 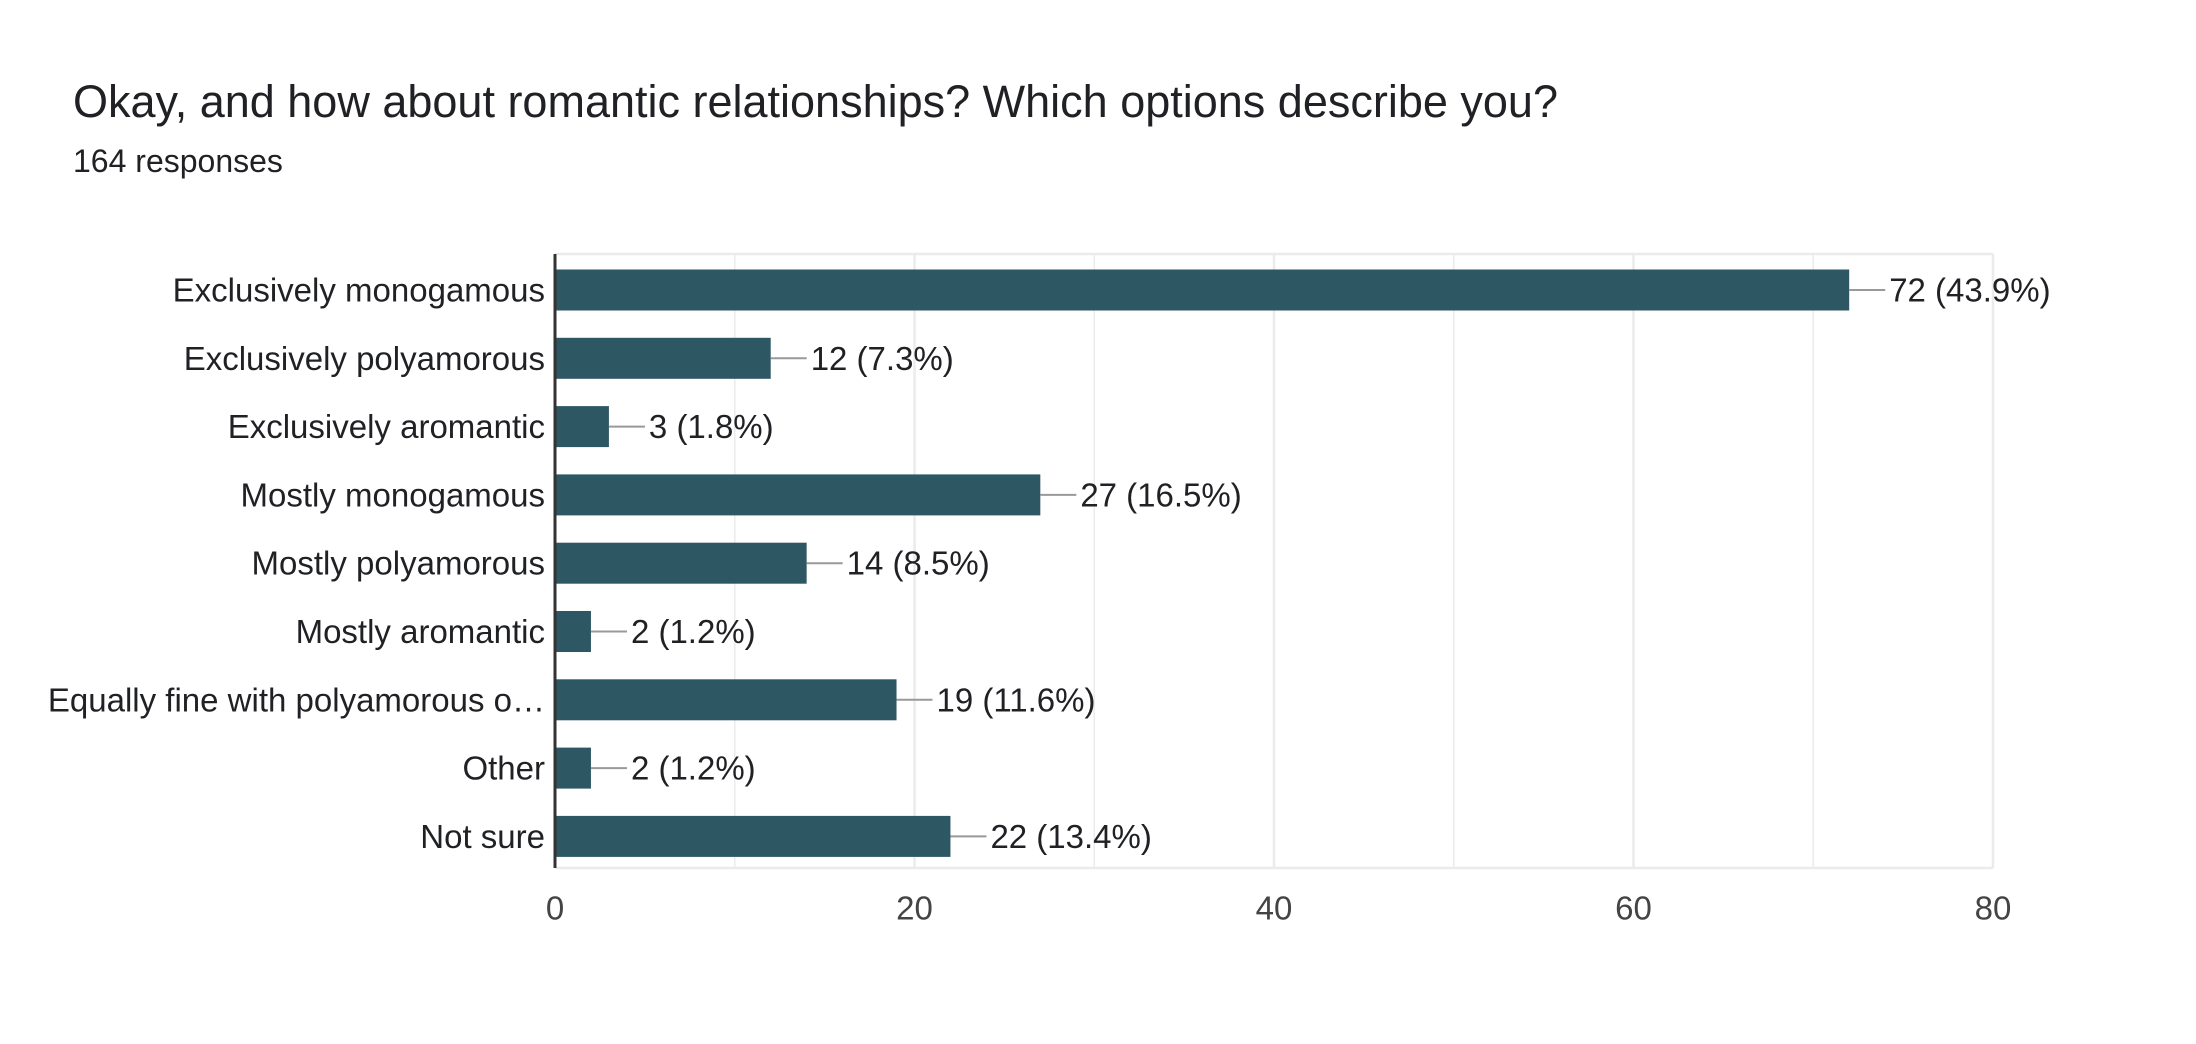 What do you see at coordinates (393, 494) in the screenshot?
I see `category-label: Mostly monogamous` at bounding box center [393, 494].